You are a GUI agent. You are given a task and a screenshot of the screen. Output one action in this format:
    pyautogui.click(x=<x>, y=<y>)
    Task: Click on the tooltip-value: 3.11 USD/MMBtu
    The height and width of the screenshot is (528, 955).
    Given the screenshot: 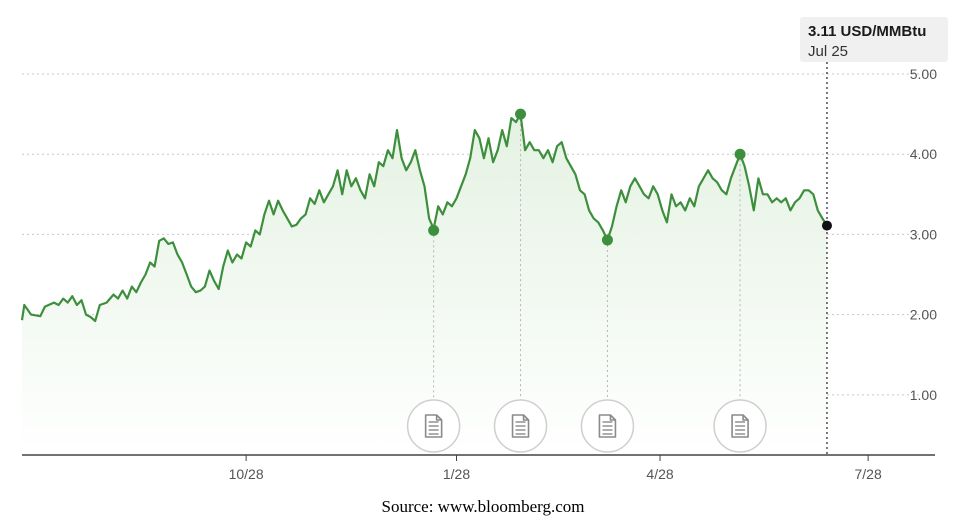 What is the action you would take?
    pyautogui.click(x=867, y=31)
    